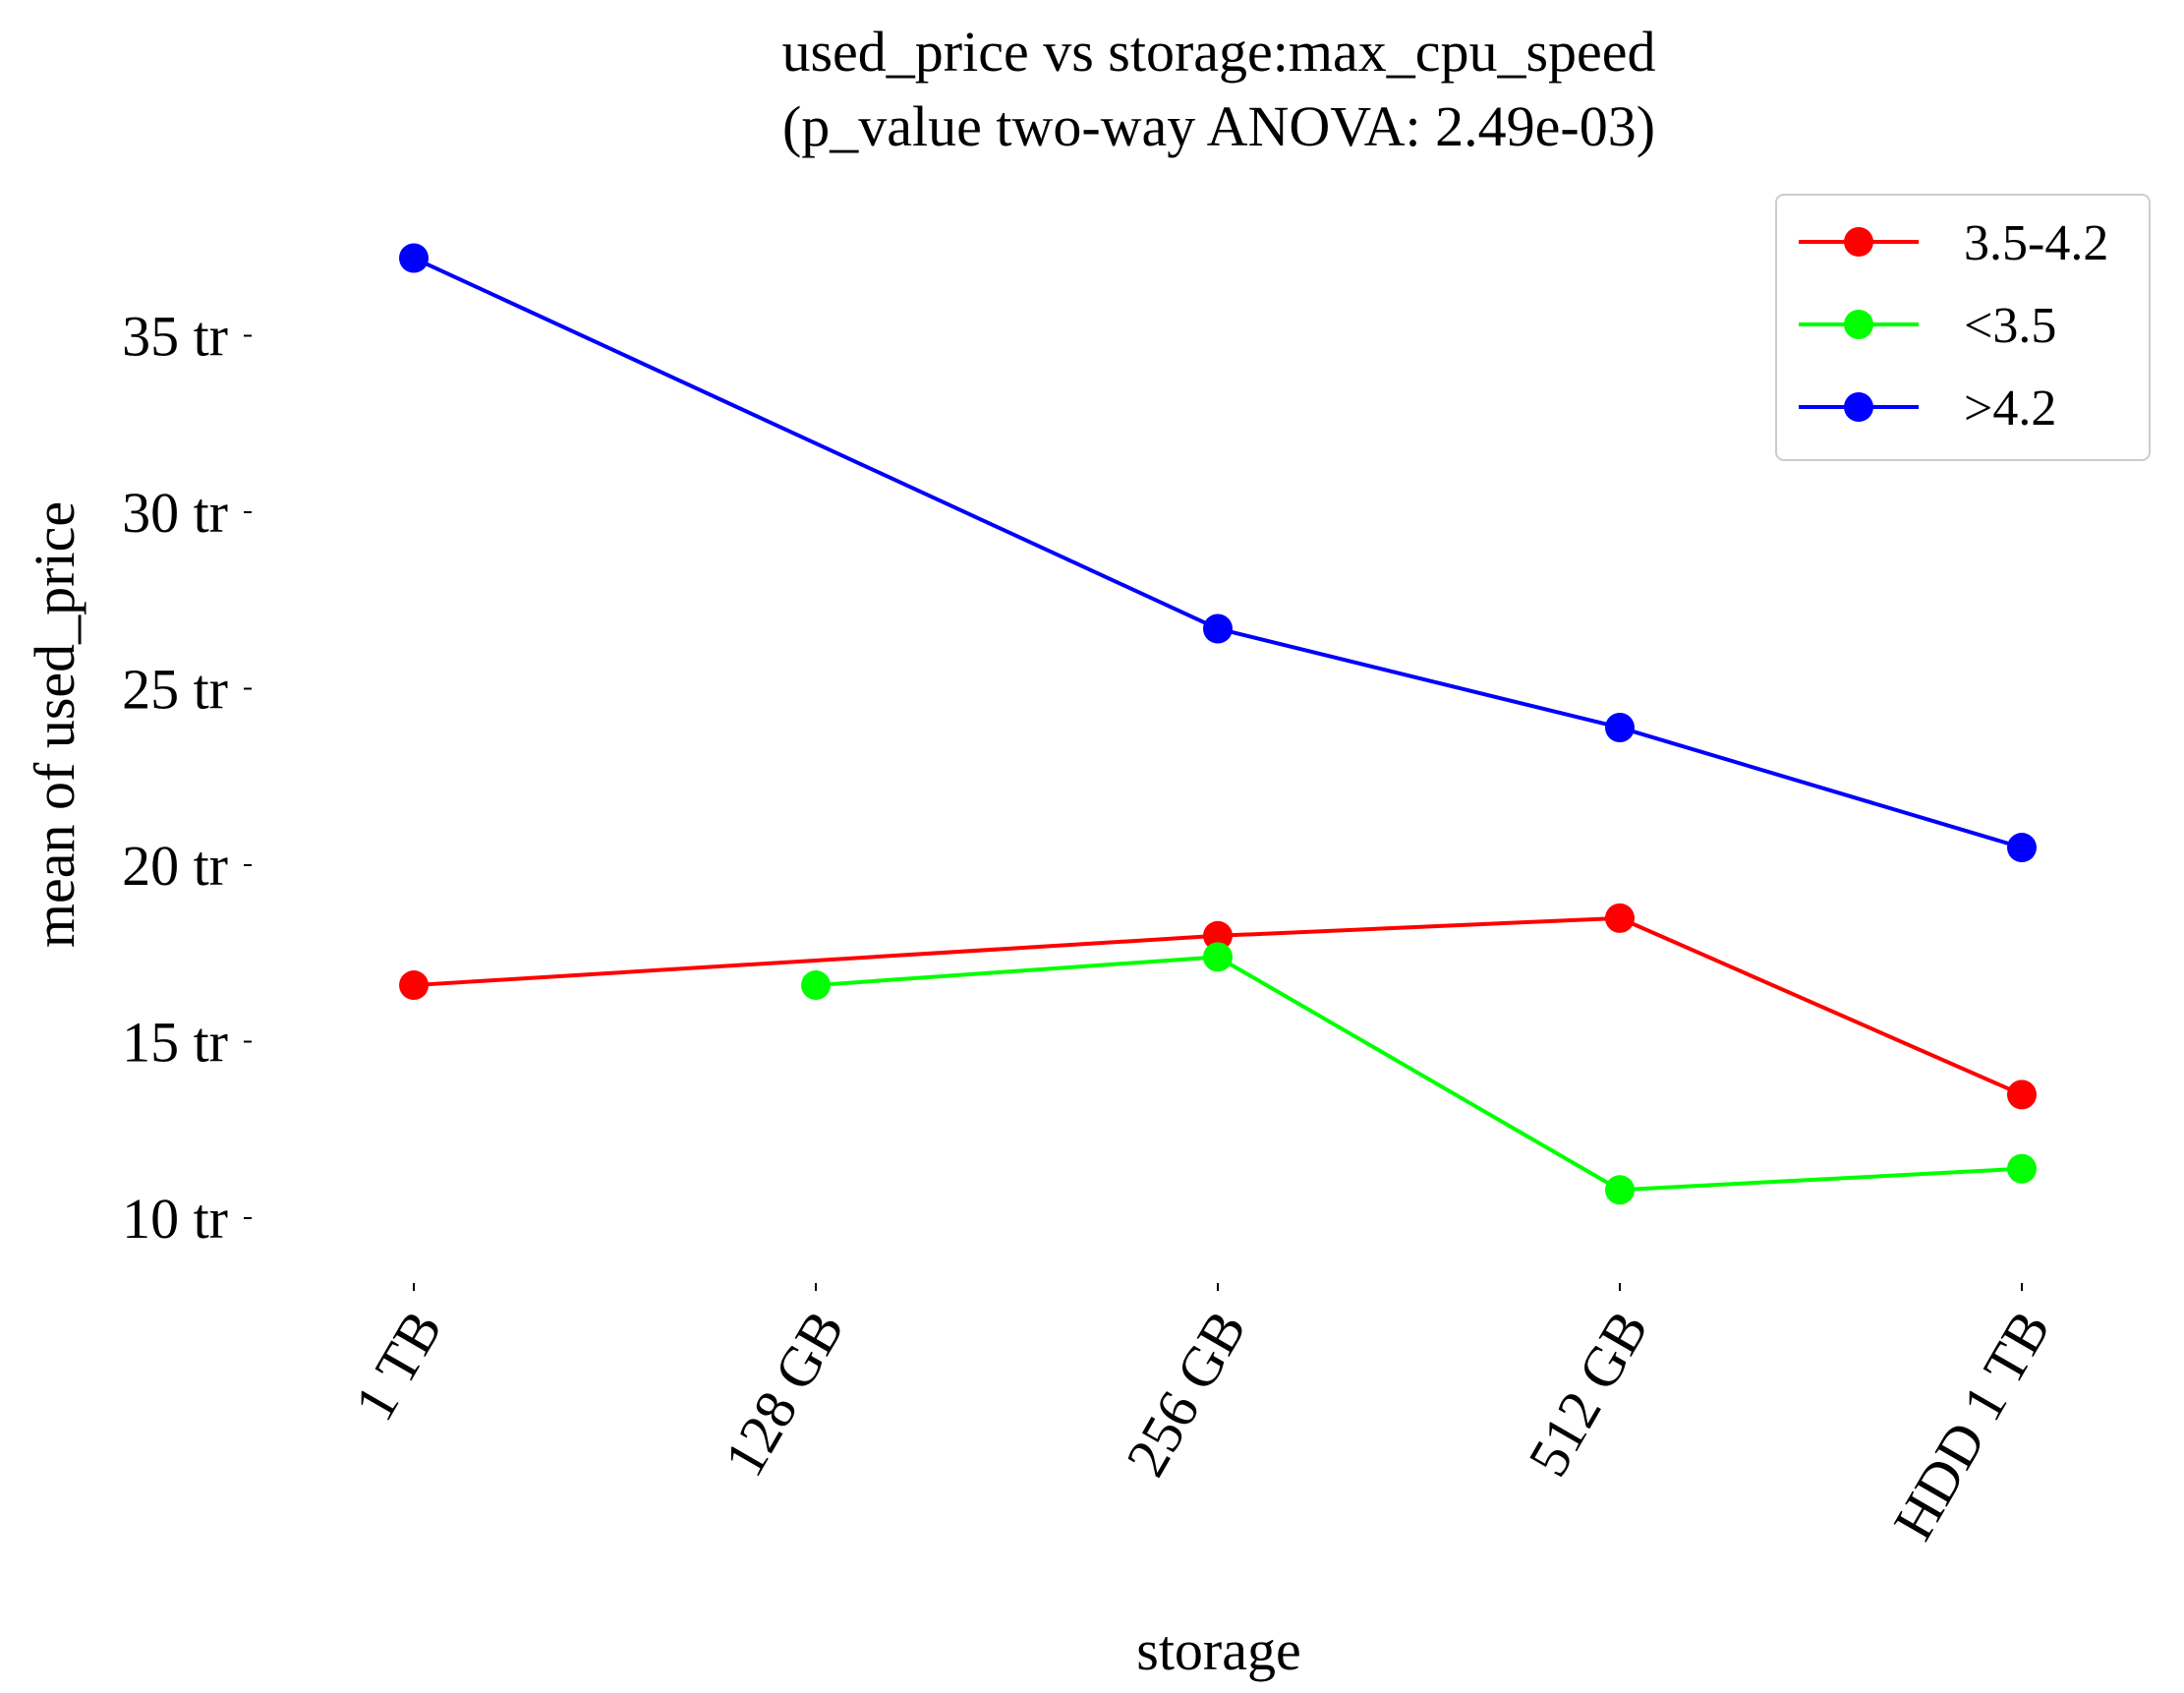  What do you see at coordinates (175, 866) in the screenshot?
I see `y-tick-label: 20 tr` at bounding box center [175, 866].